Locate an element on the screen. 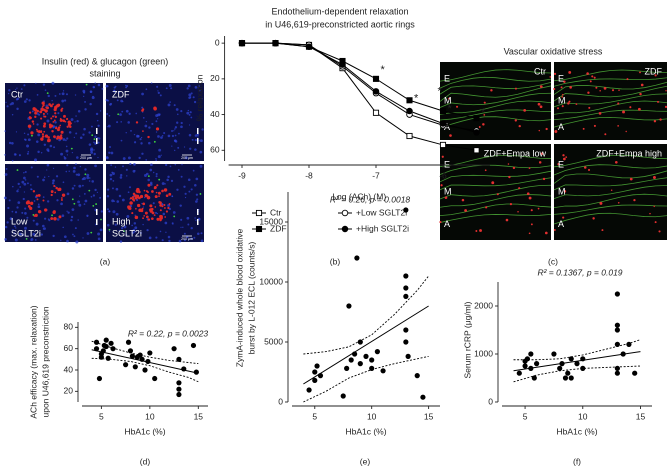 Image resolution: width=672 pixels, height=474 pixels. tile-label: Ctr is located at coordinates (17, 94).